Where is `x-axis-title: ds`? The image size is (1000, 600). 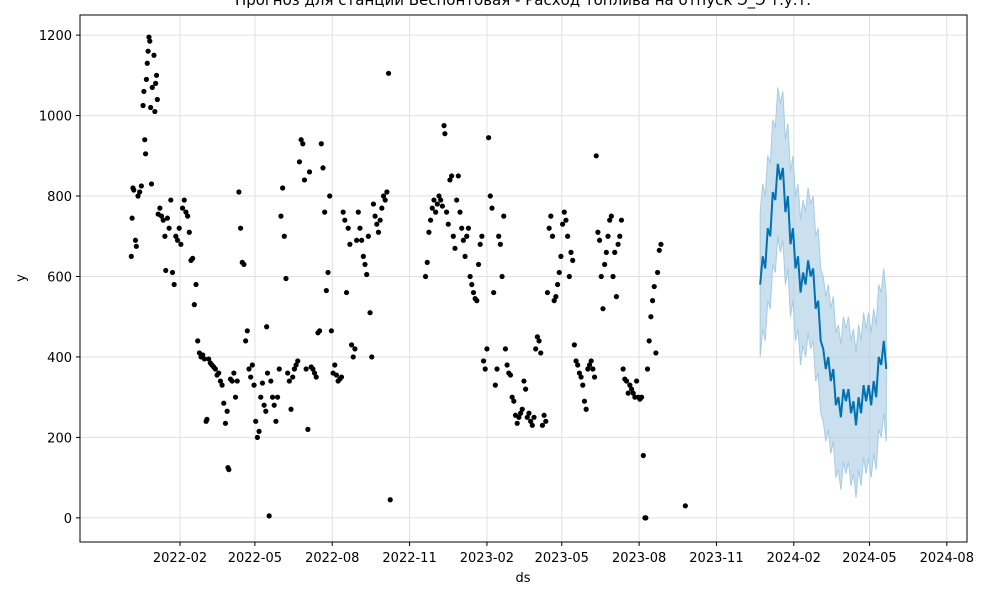
x-axis-title: ds is located at coordinates (522, 578).